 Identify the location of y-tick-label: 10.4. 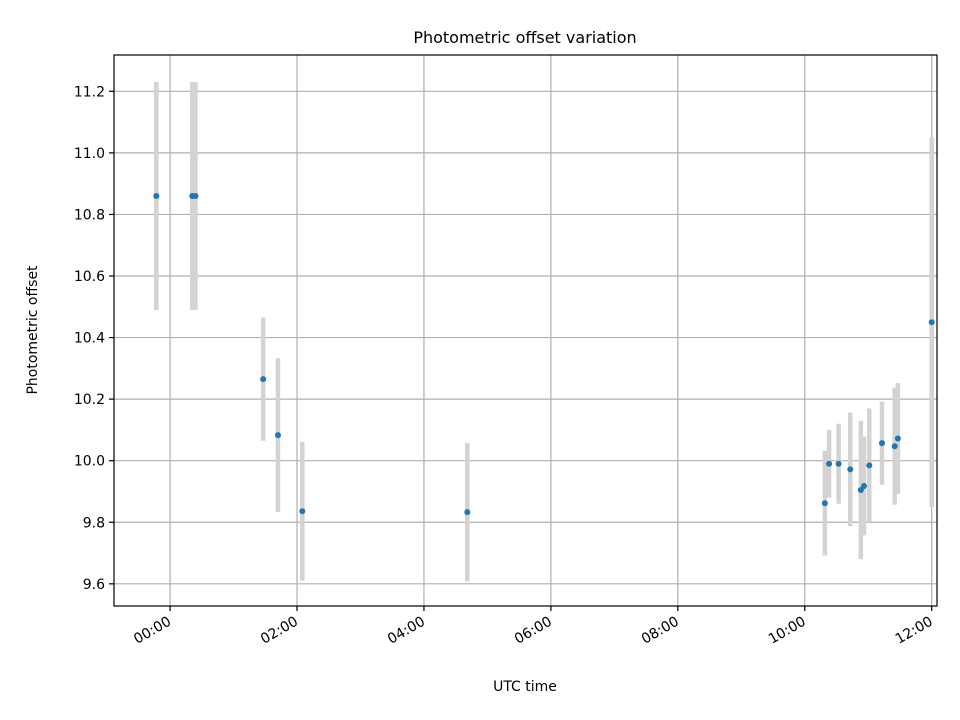
(89, 339).